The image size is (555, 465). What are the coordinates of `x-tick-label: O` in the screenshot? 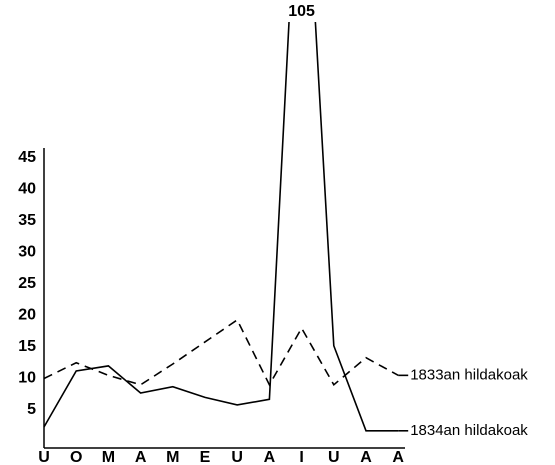 It's located at (76, 457).